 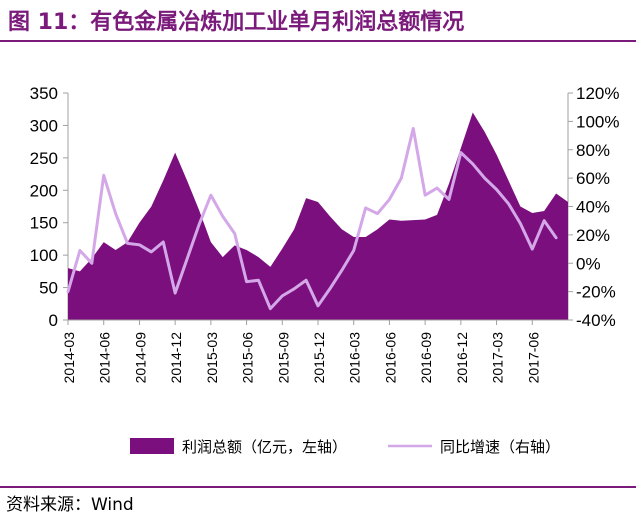 What do you see at coordinates (318, 41) in the screenshot?
I see `title-divider` at bounding box center [318, 41].